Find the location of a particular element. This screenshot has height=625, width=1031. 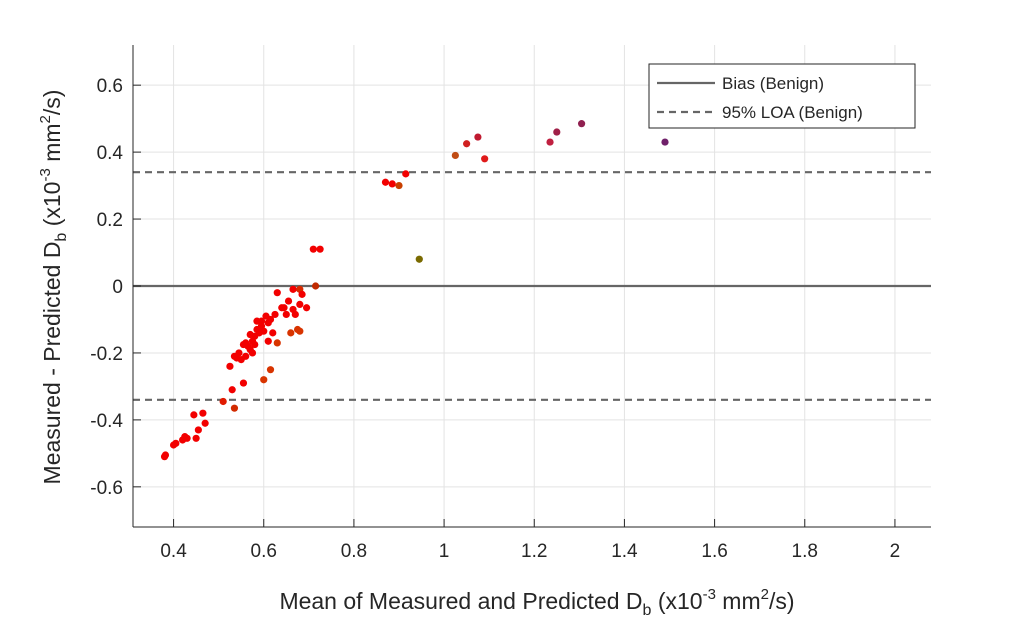

y-tick-label: 0 is located at coordinates (117, 287).